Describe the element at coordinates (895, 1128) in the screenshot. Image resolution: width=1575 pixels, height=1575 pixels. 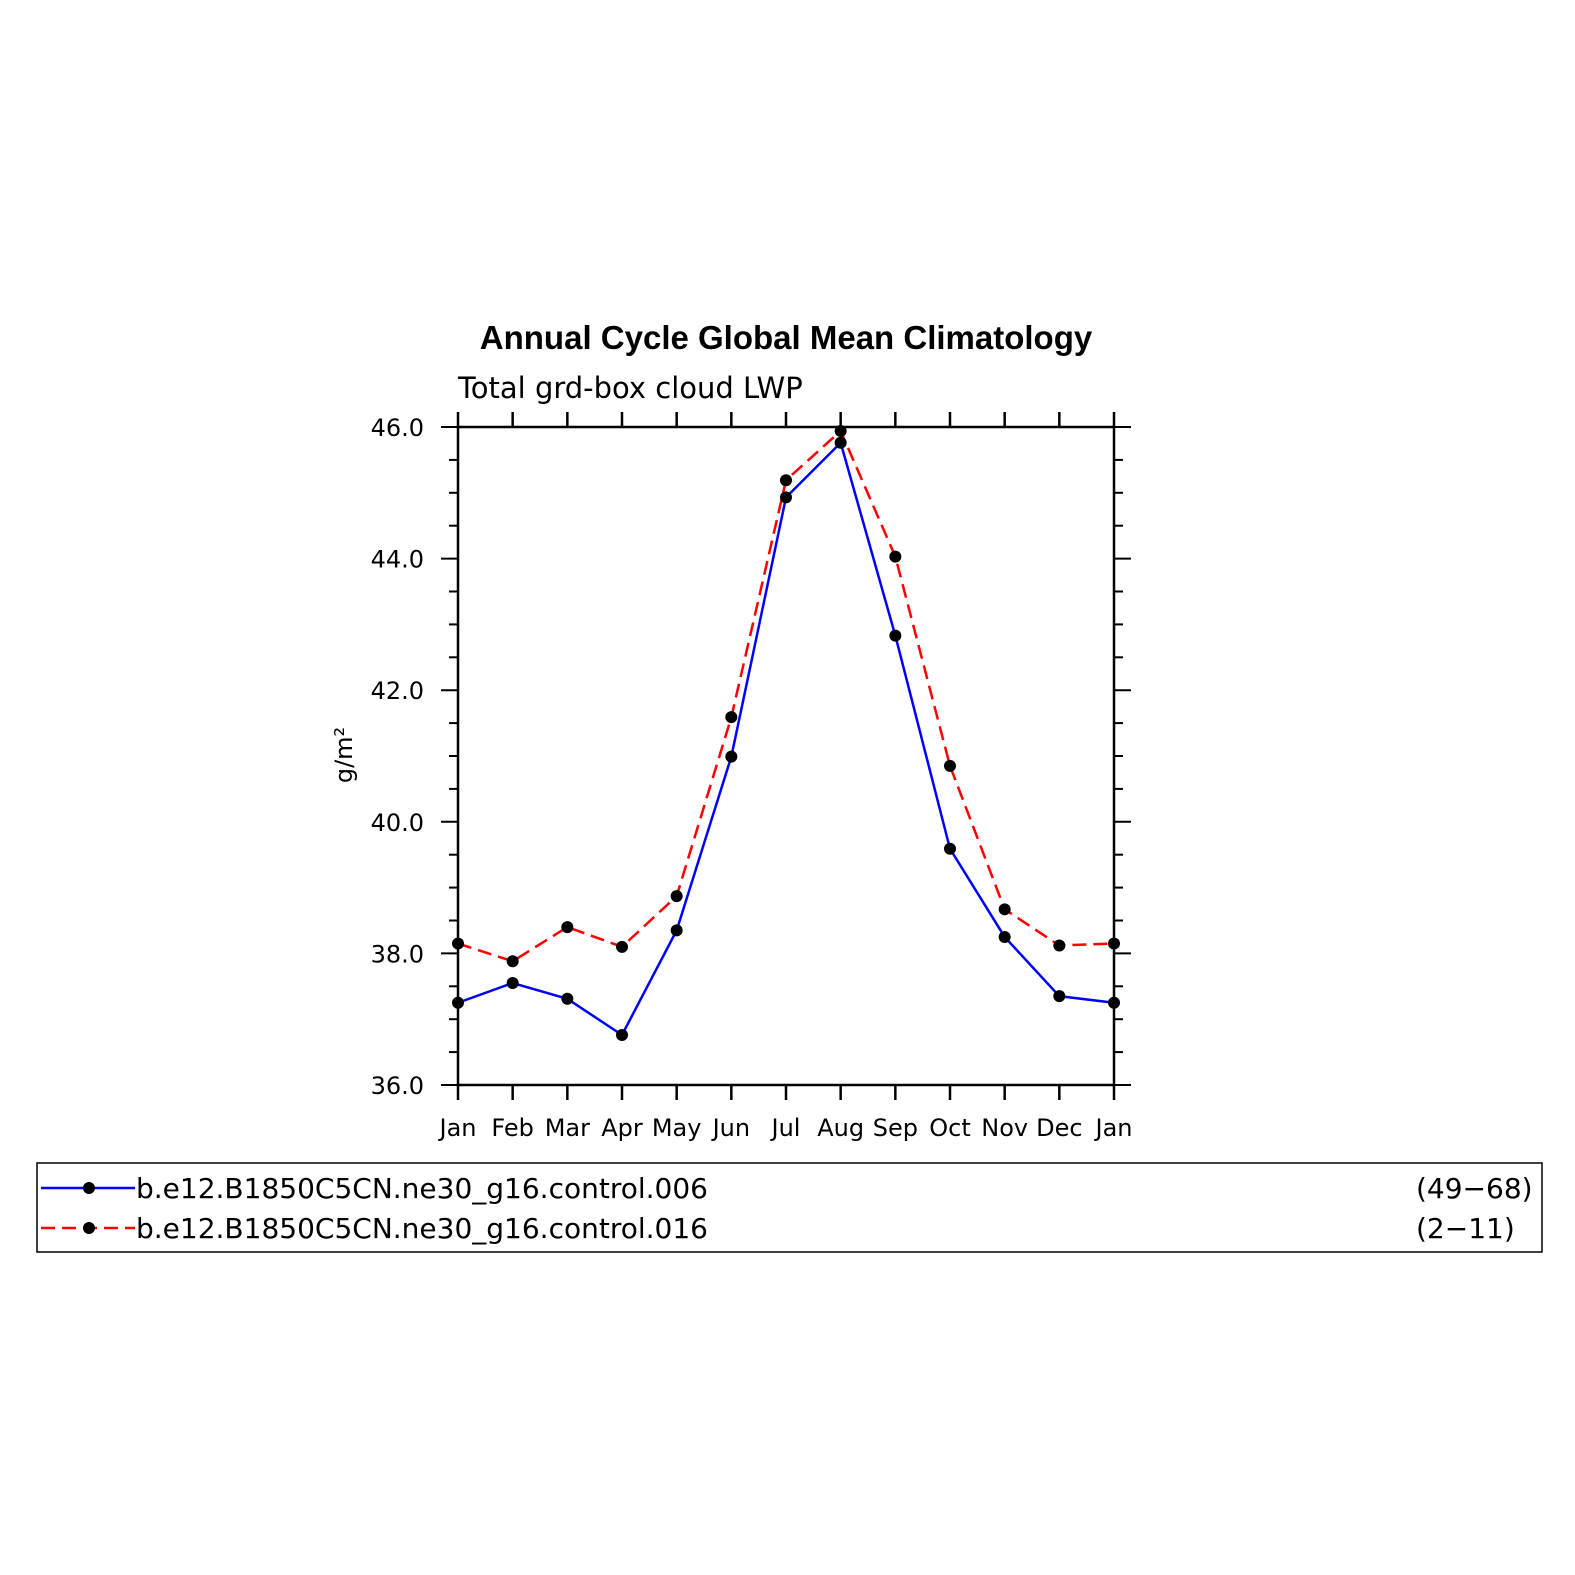
I see `x-tick-label: Sep` at that location.